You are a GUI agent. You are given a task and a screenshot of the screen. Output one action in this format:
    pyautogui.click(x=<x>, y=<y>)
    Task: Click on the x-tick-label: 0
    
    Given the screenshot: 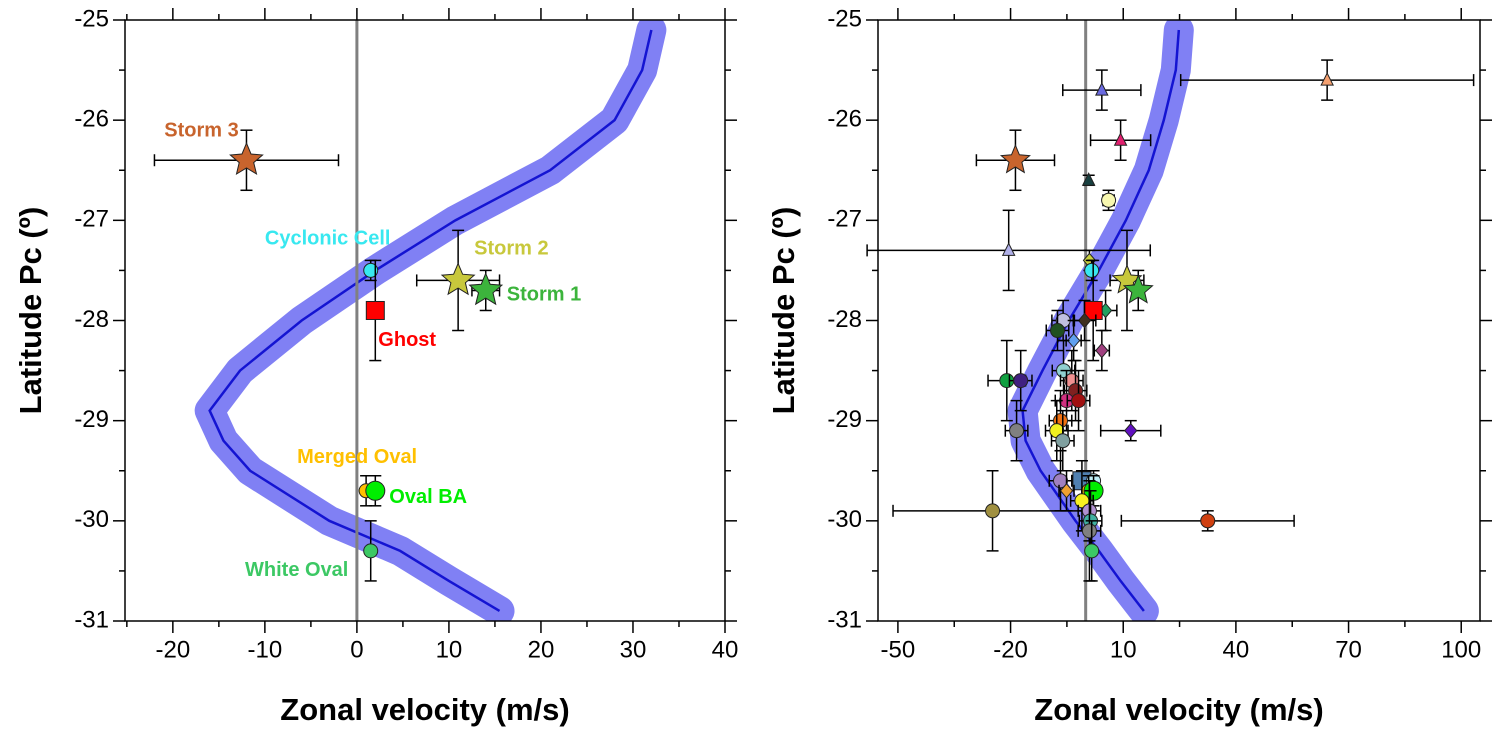 What is the action you would take?
    pyautogui.click(x=356, y=649)
    